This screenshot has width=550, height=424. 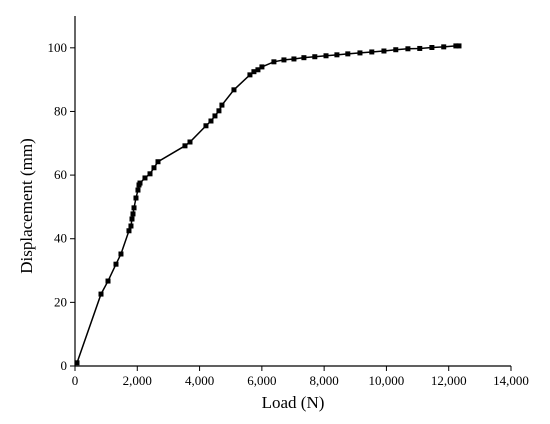 I want to click on y-tick-label: 0, so click(x=64, y=365).